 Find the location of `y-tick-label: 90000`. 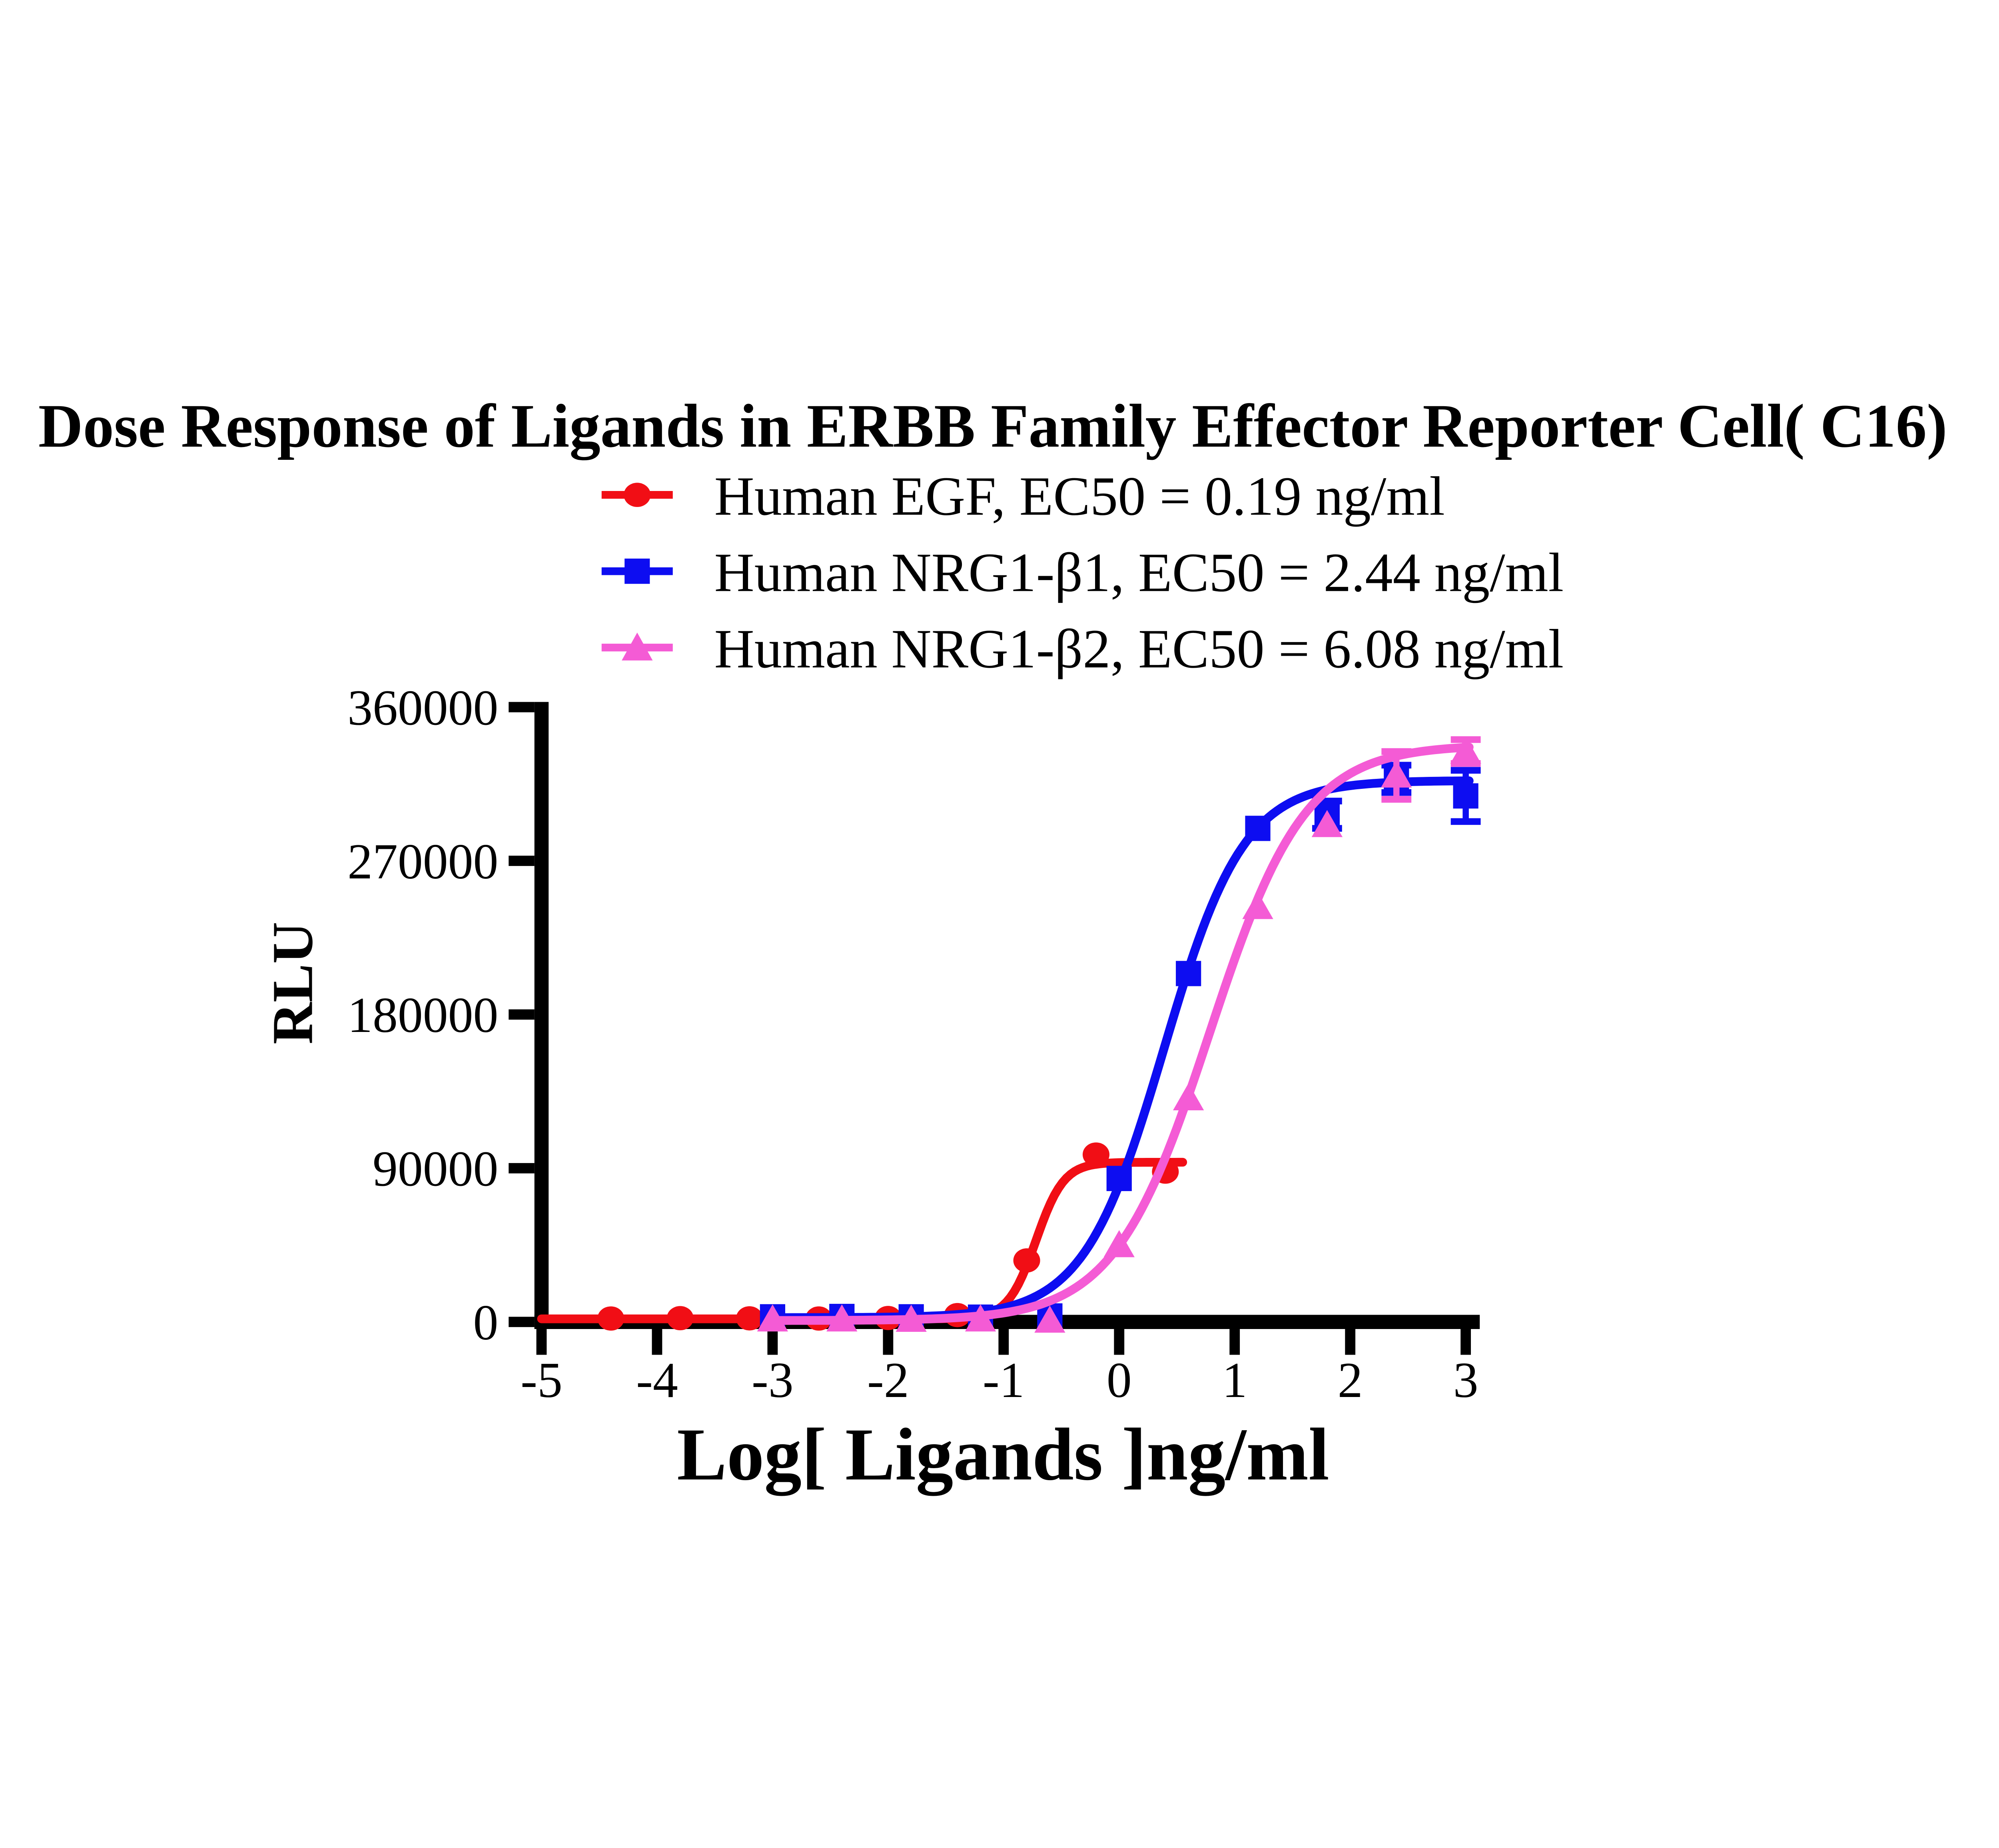

y-tick-label: 90000 is located at coordinates (435, 1169).